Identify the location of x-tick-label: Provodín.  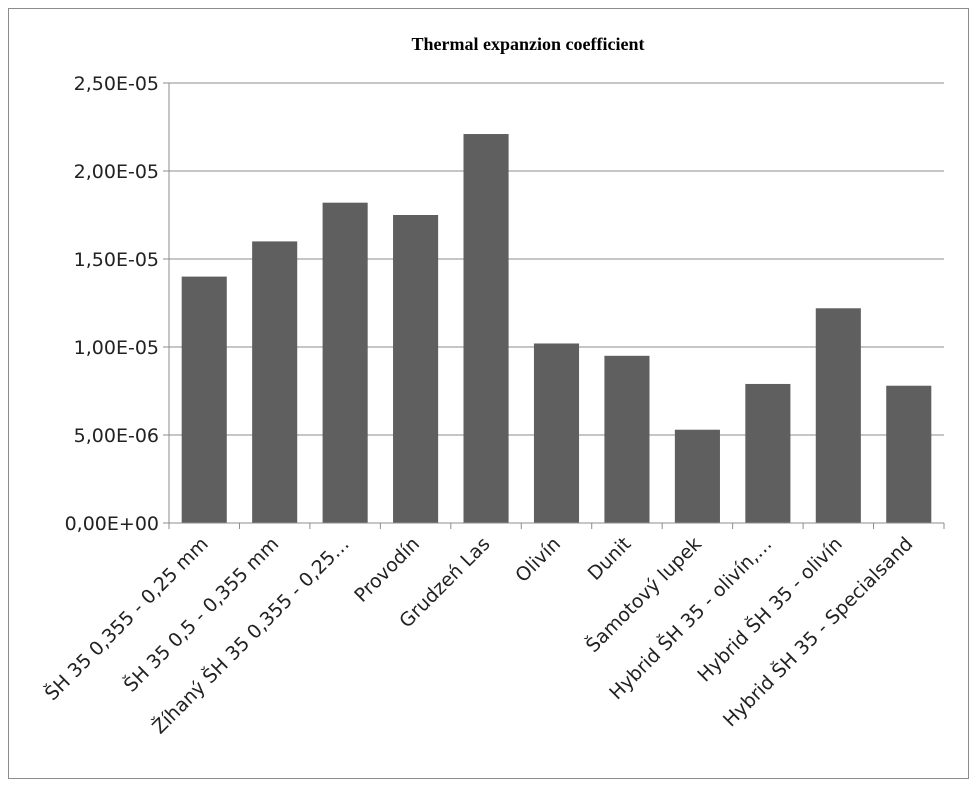
(387, 570).